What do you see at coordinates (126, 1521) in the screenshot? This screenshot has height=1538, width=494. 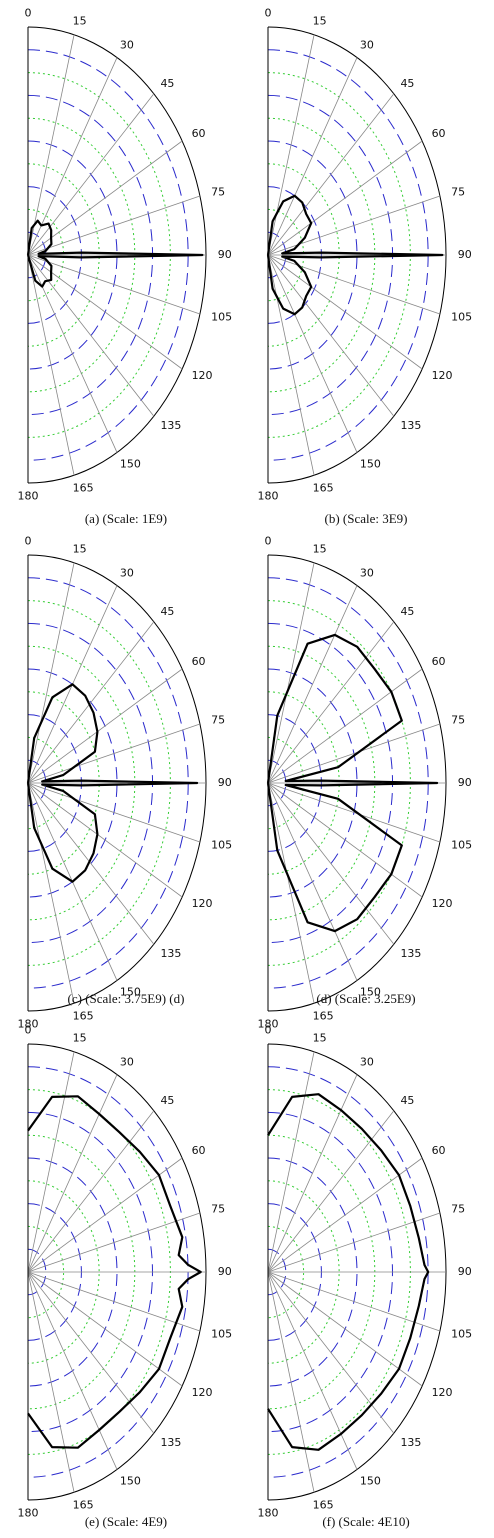 I see `caption: (e) (Scale: 4E9)` at bounding box center [126, 1521].